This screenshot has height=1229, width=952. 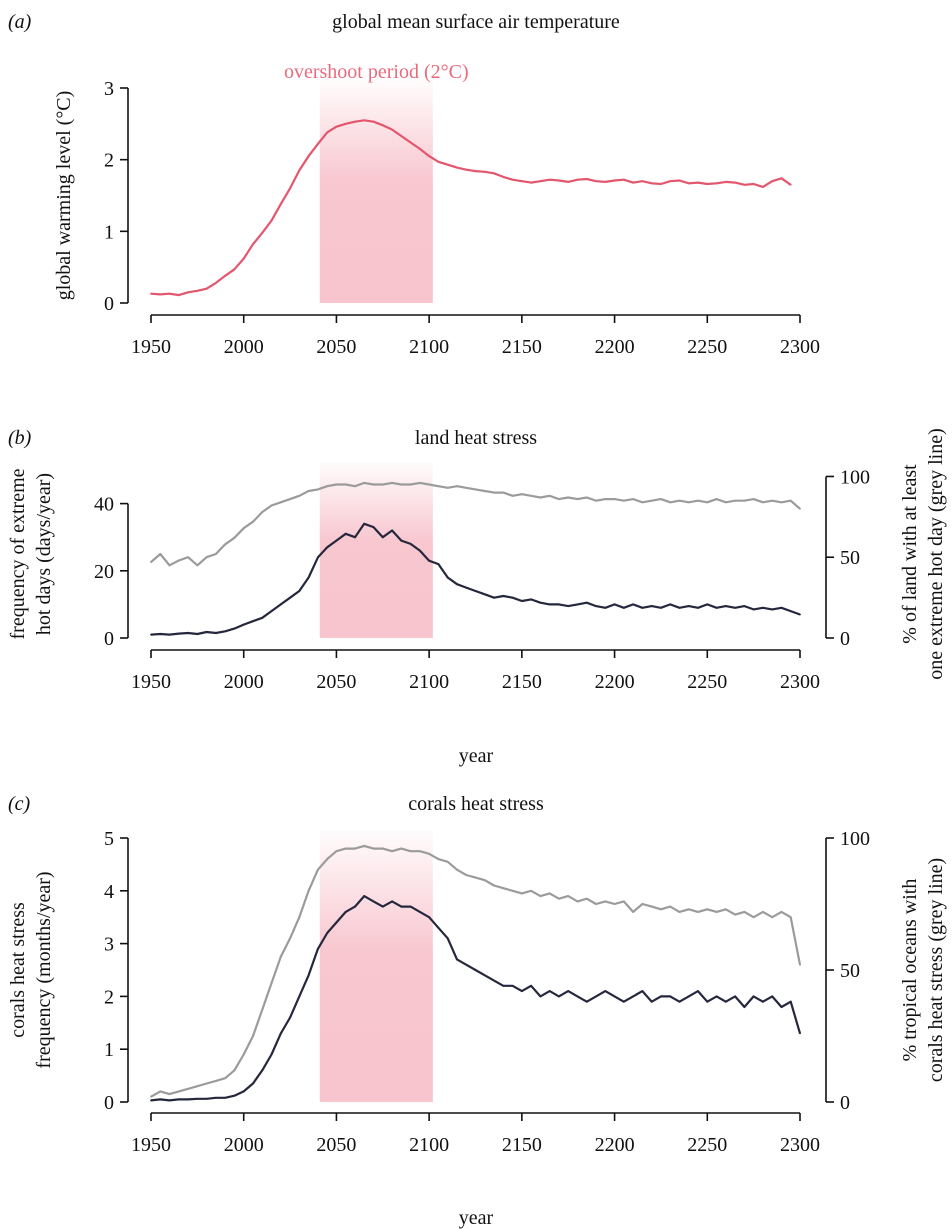 I want to click on y-axis-label: frequency of extreme hot days (days/year), so click(x=31, y=553).